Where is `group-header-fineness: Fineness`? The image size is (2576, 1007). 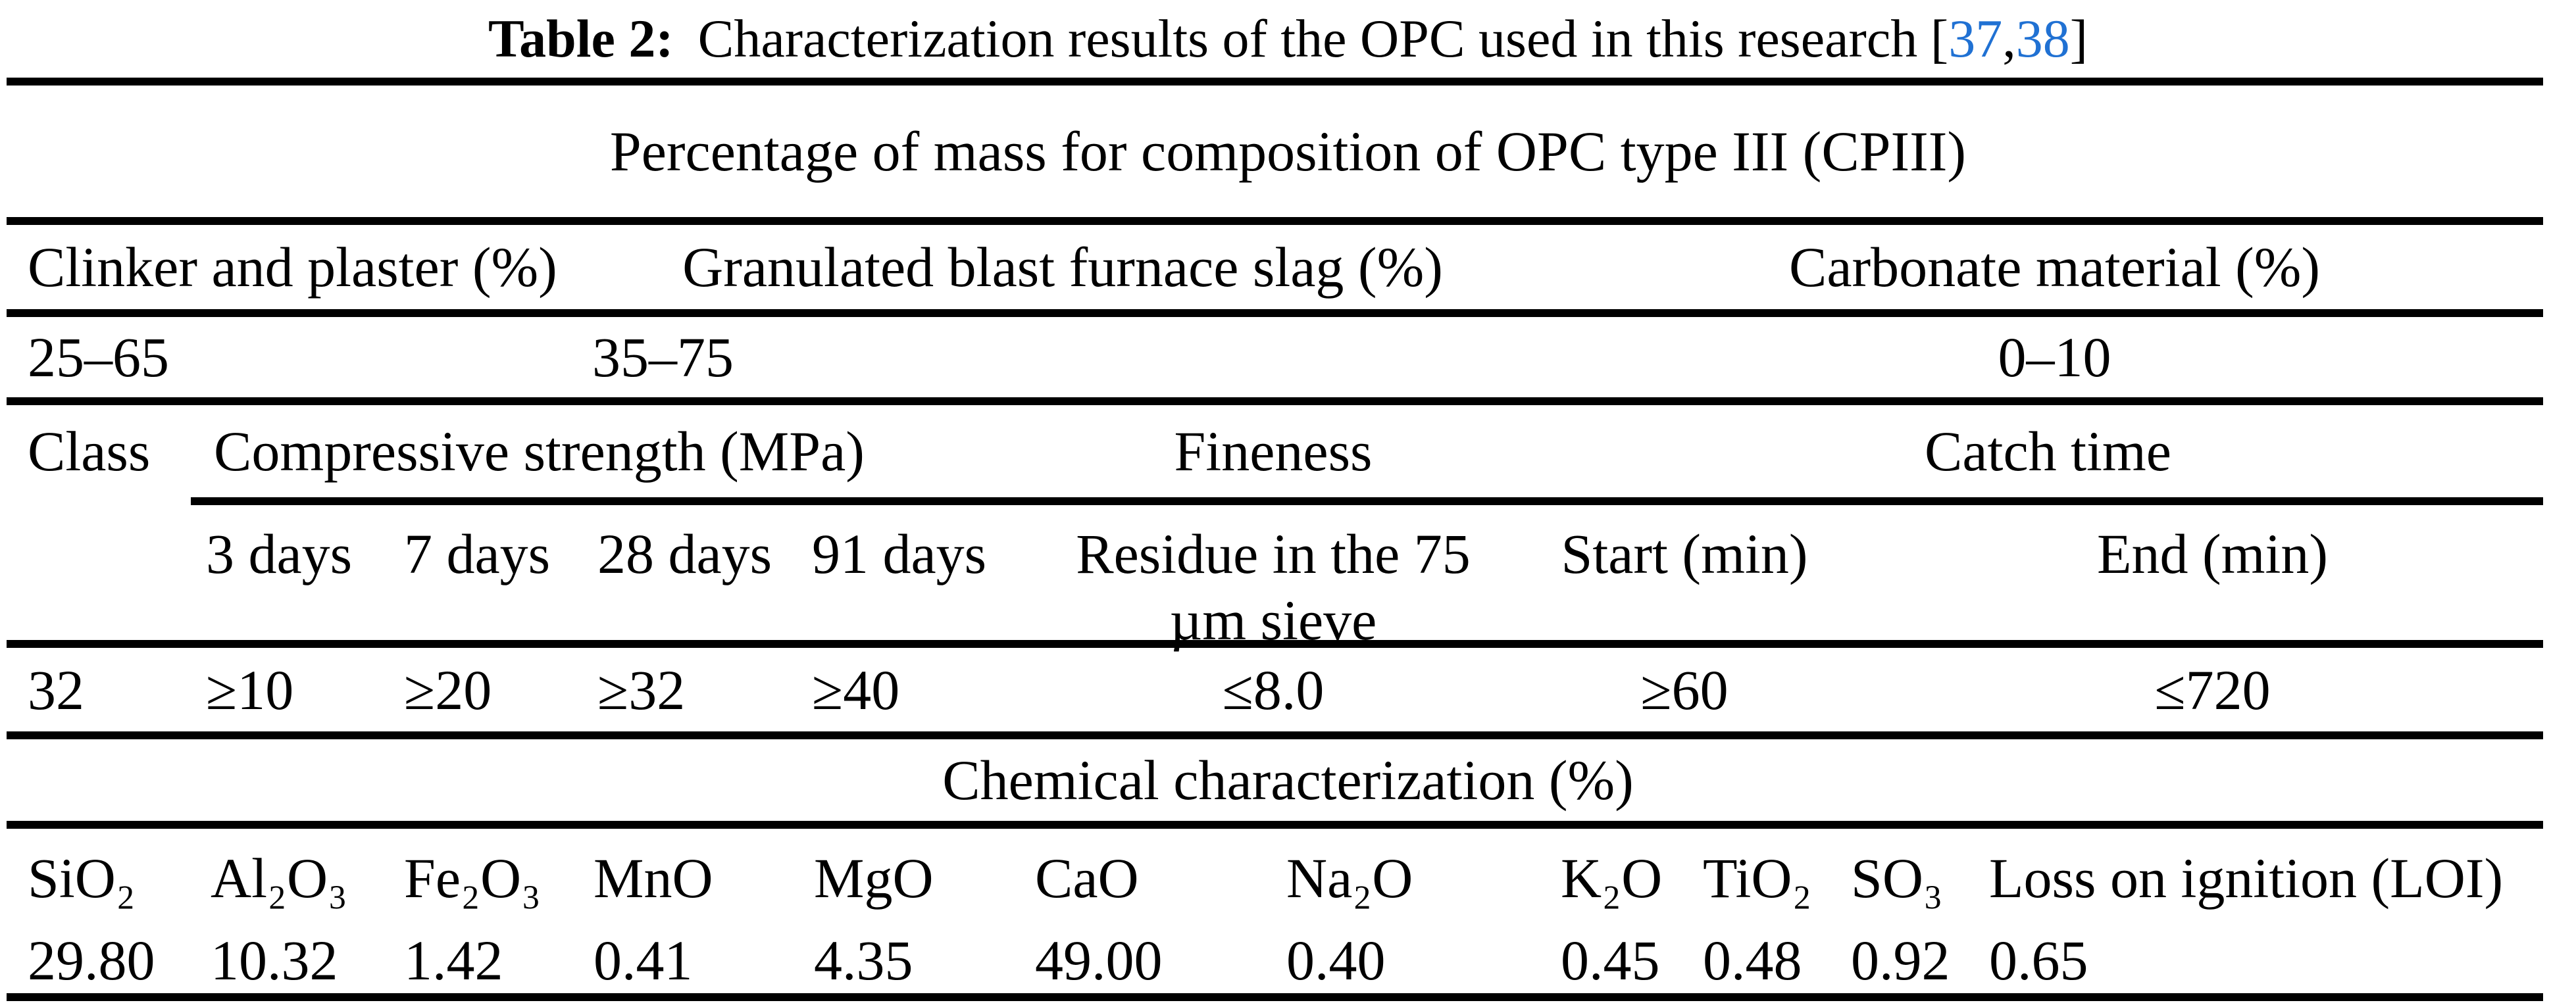
group-header-fineness: Fineness is located at coordinates (1273, 451).